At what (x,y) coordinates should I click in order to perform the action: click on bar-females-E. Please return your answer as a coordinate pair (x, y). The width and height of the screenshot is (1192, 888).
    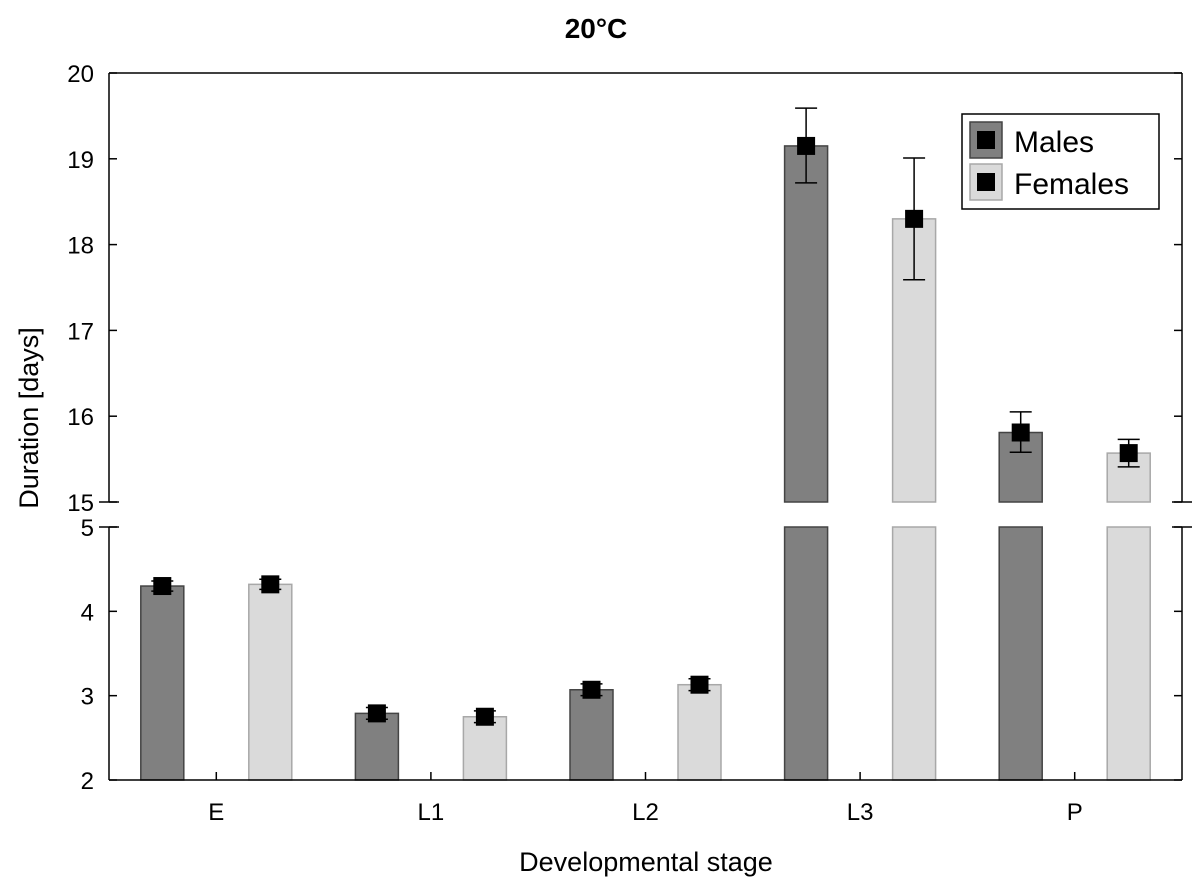
    Looking at the image, I should click on (270, 682).